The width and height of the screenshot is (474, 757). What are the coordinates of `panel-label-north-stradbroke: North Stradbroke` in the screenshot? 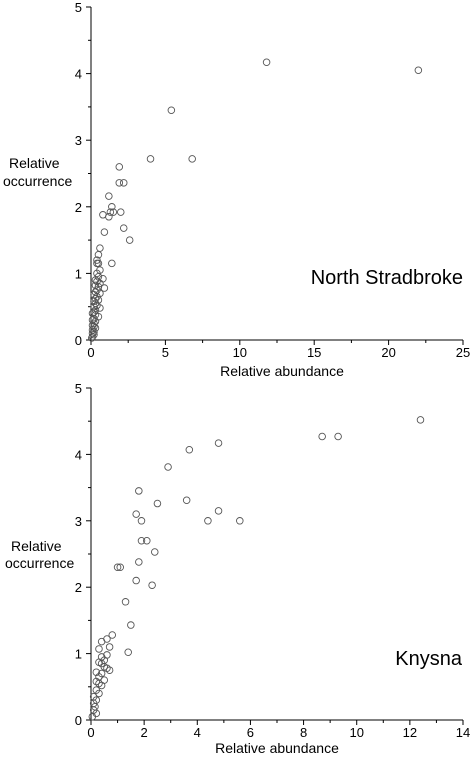 It's located at (387, 278).